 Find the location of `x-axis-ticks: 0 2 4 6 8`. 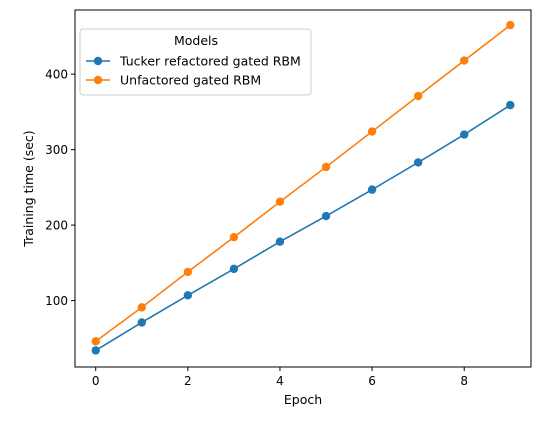

x-axis-ticks: 0 2 4 6 8 is located at coordinates (280, 377).